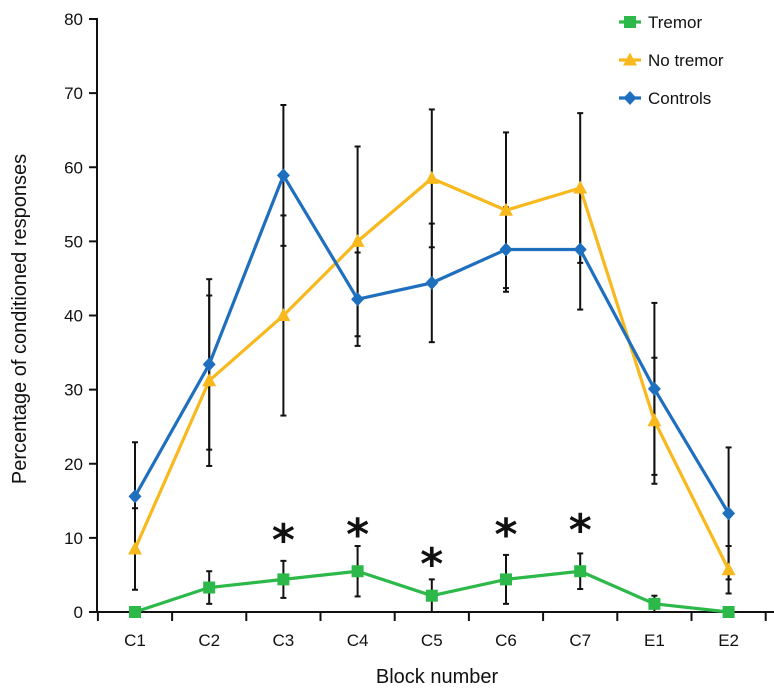 The image size is (774, 692). I want to click on legend-label-controls: Controls, so click(679, 98).